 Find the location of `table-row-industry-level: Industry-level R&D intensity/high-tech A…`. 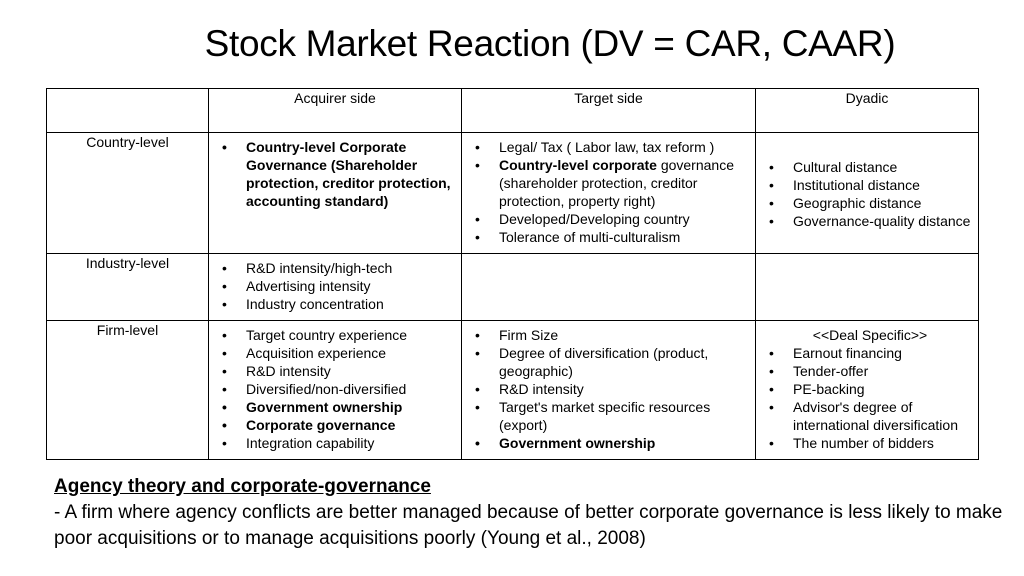

table-row-industry-level: Industry-level R&D intensity/high-tech A… is located at coordinates (512, 287).